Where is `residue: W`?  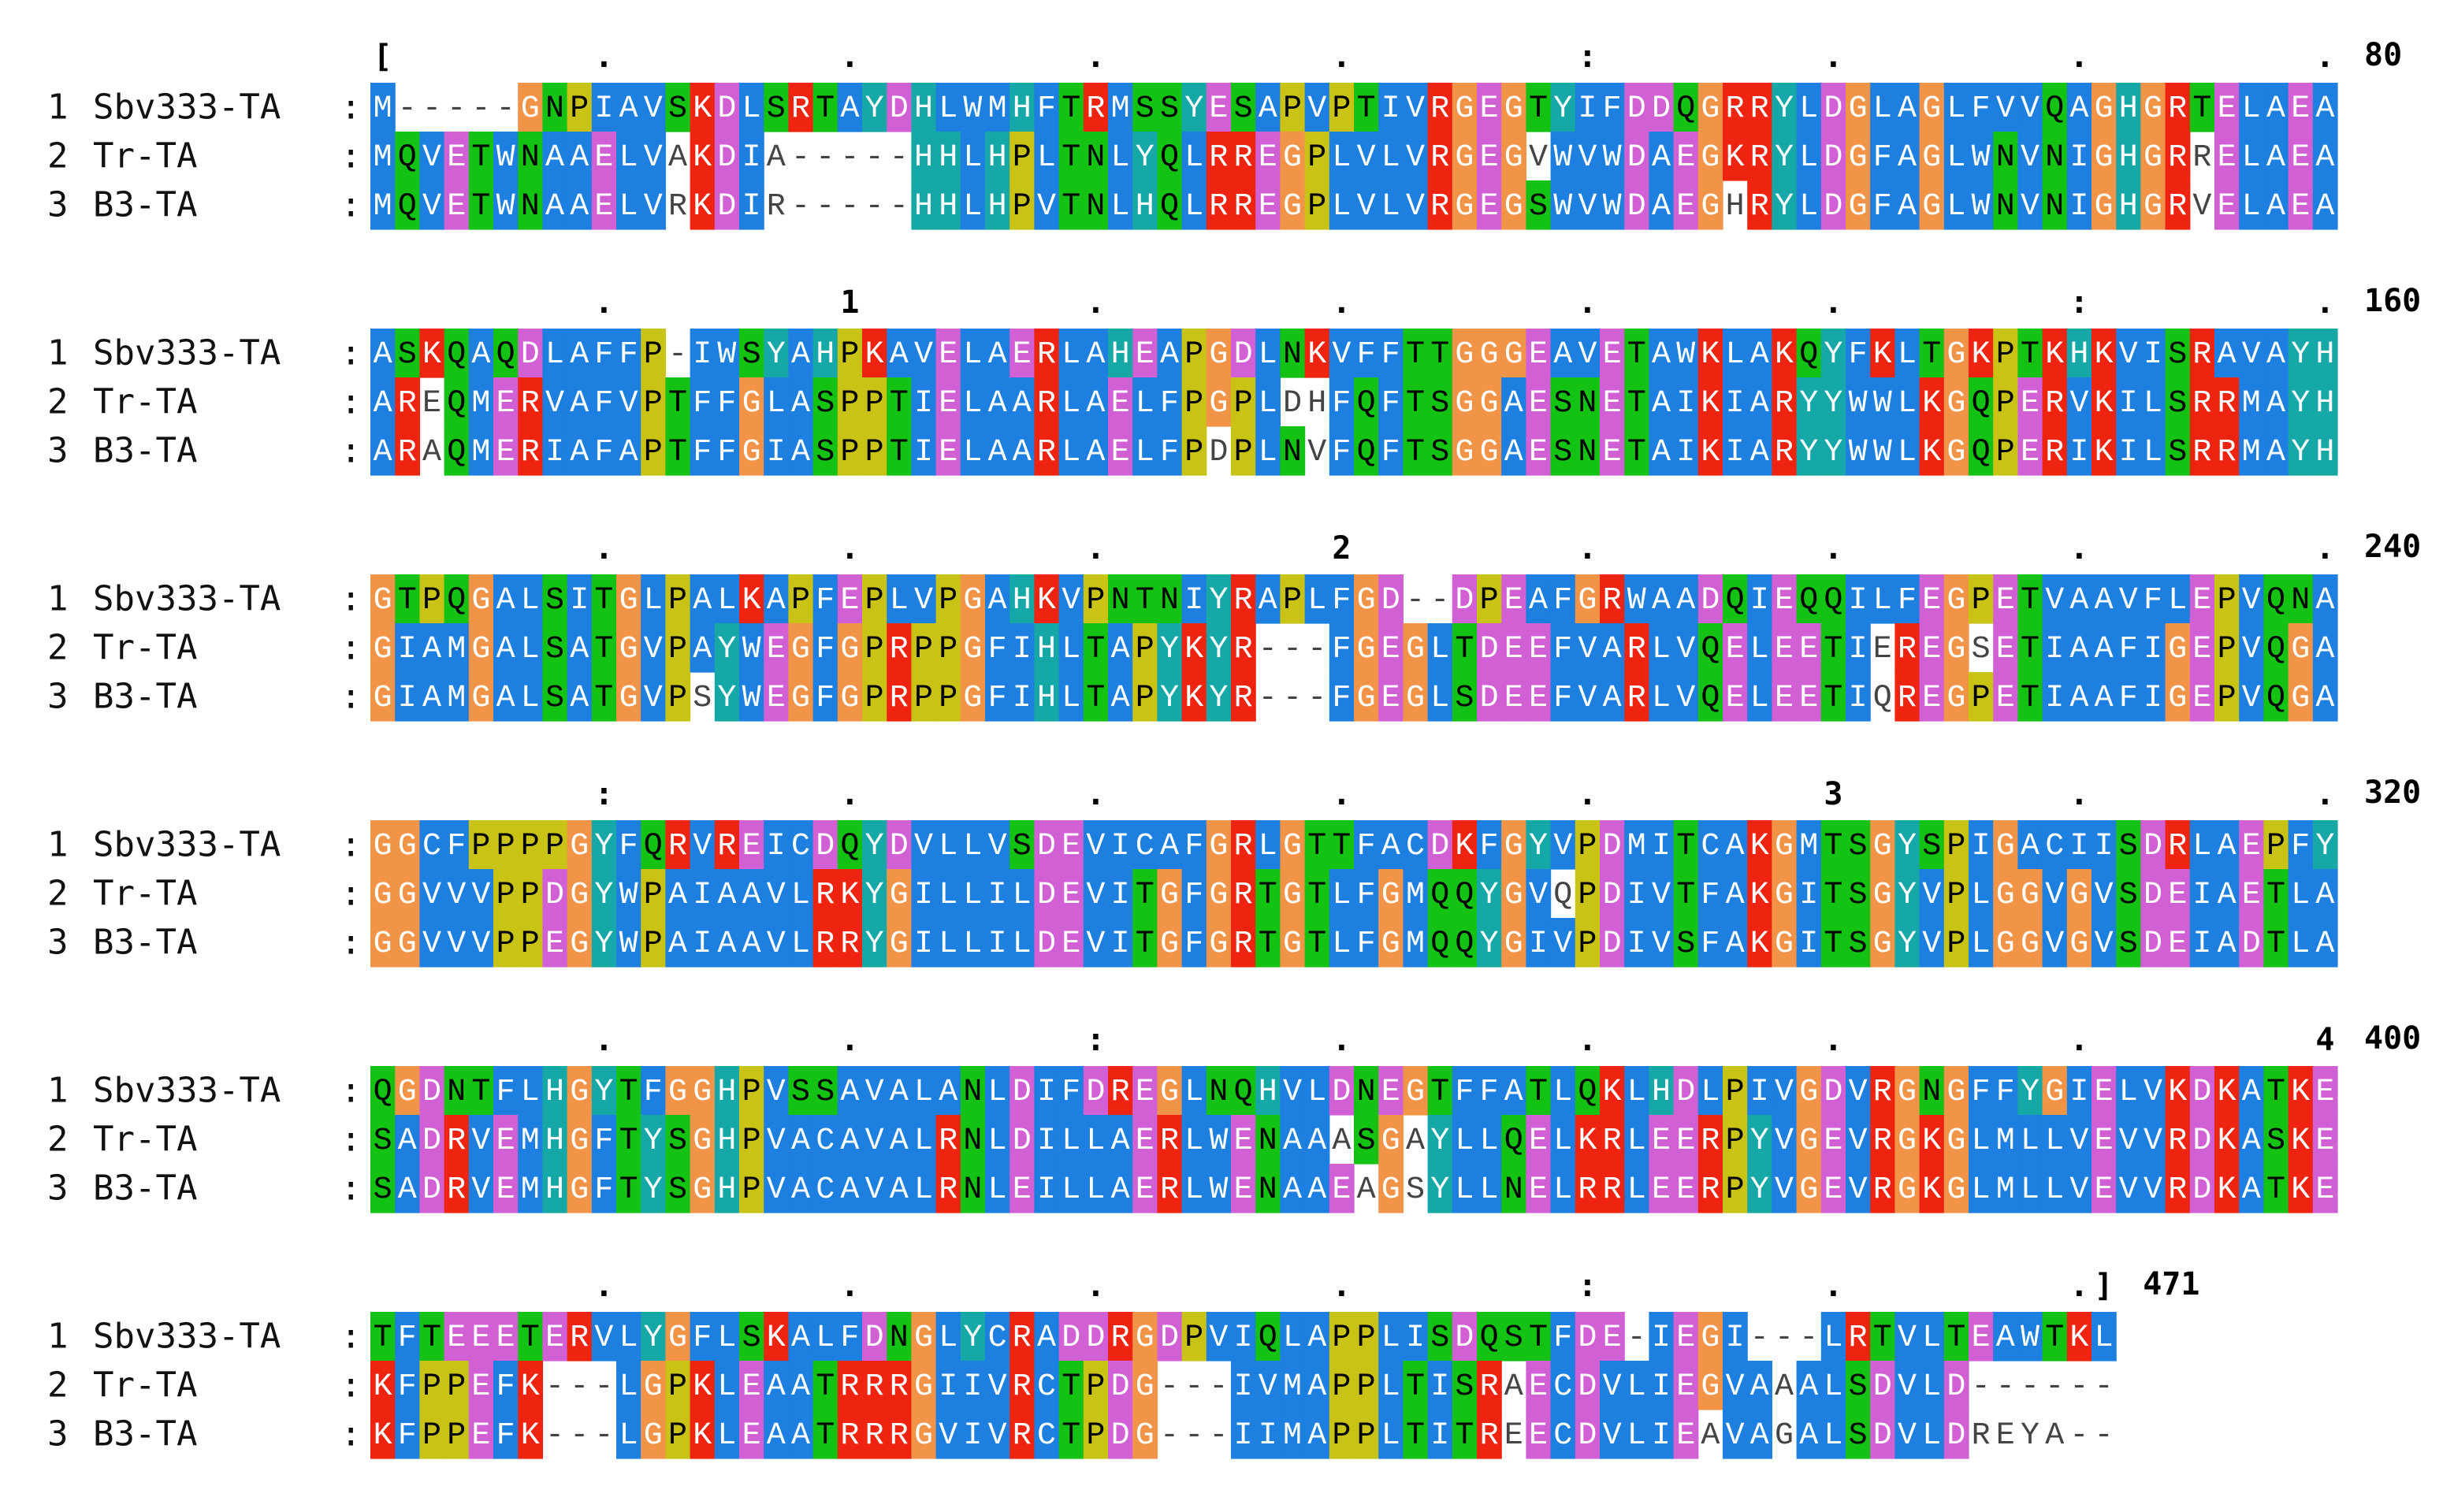 residue: W is located at coordinates (505, 207).